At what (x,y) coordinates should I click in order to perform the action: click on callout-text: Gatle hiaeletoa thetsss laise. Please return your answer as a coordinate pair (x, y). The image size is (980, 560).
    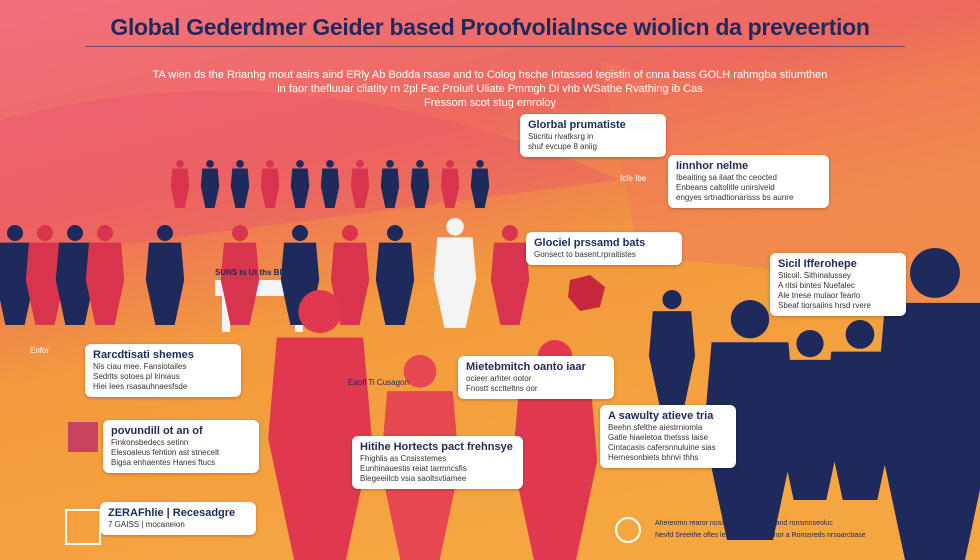
    Looking at the image, I should click on (658, 437).